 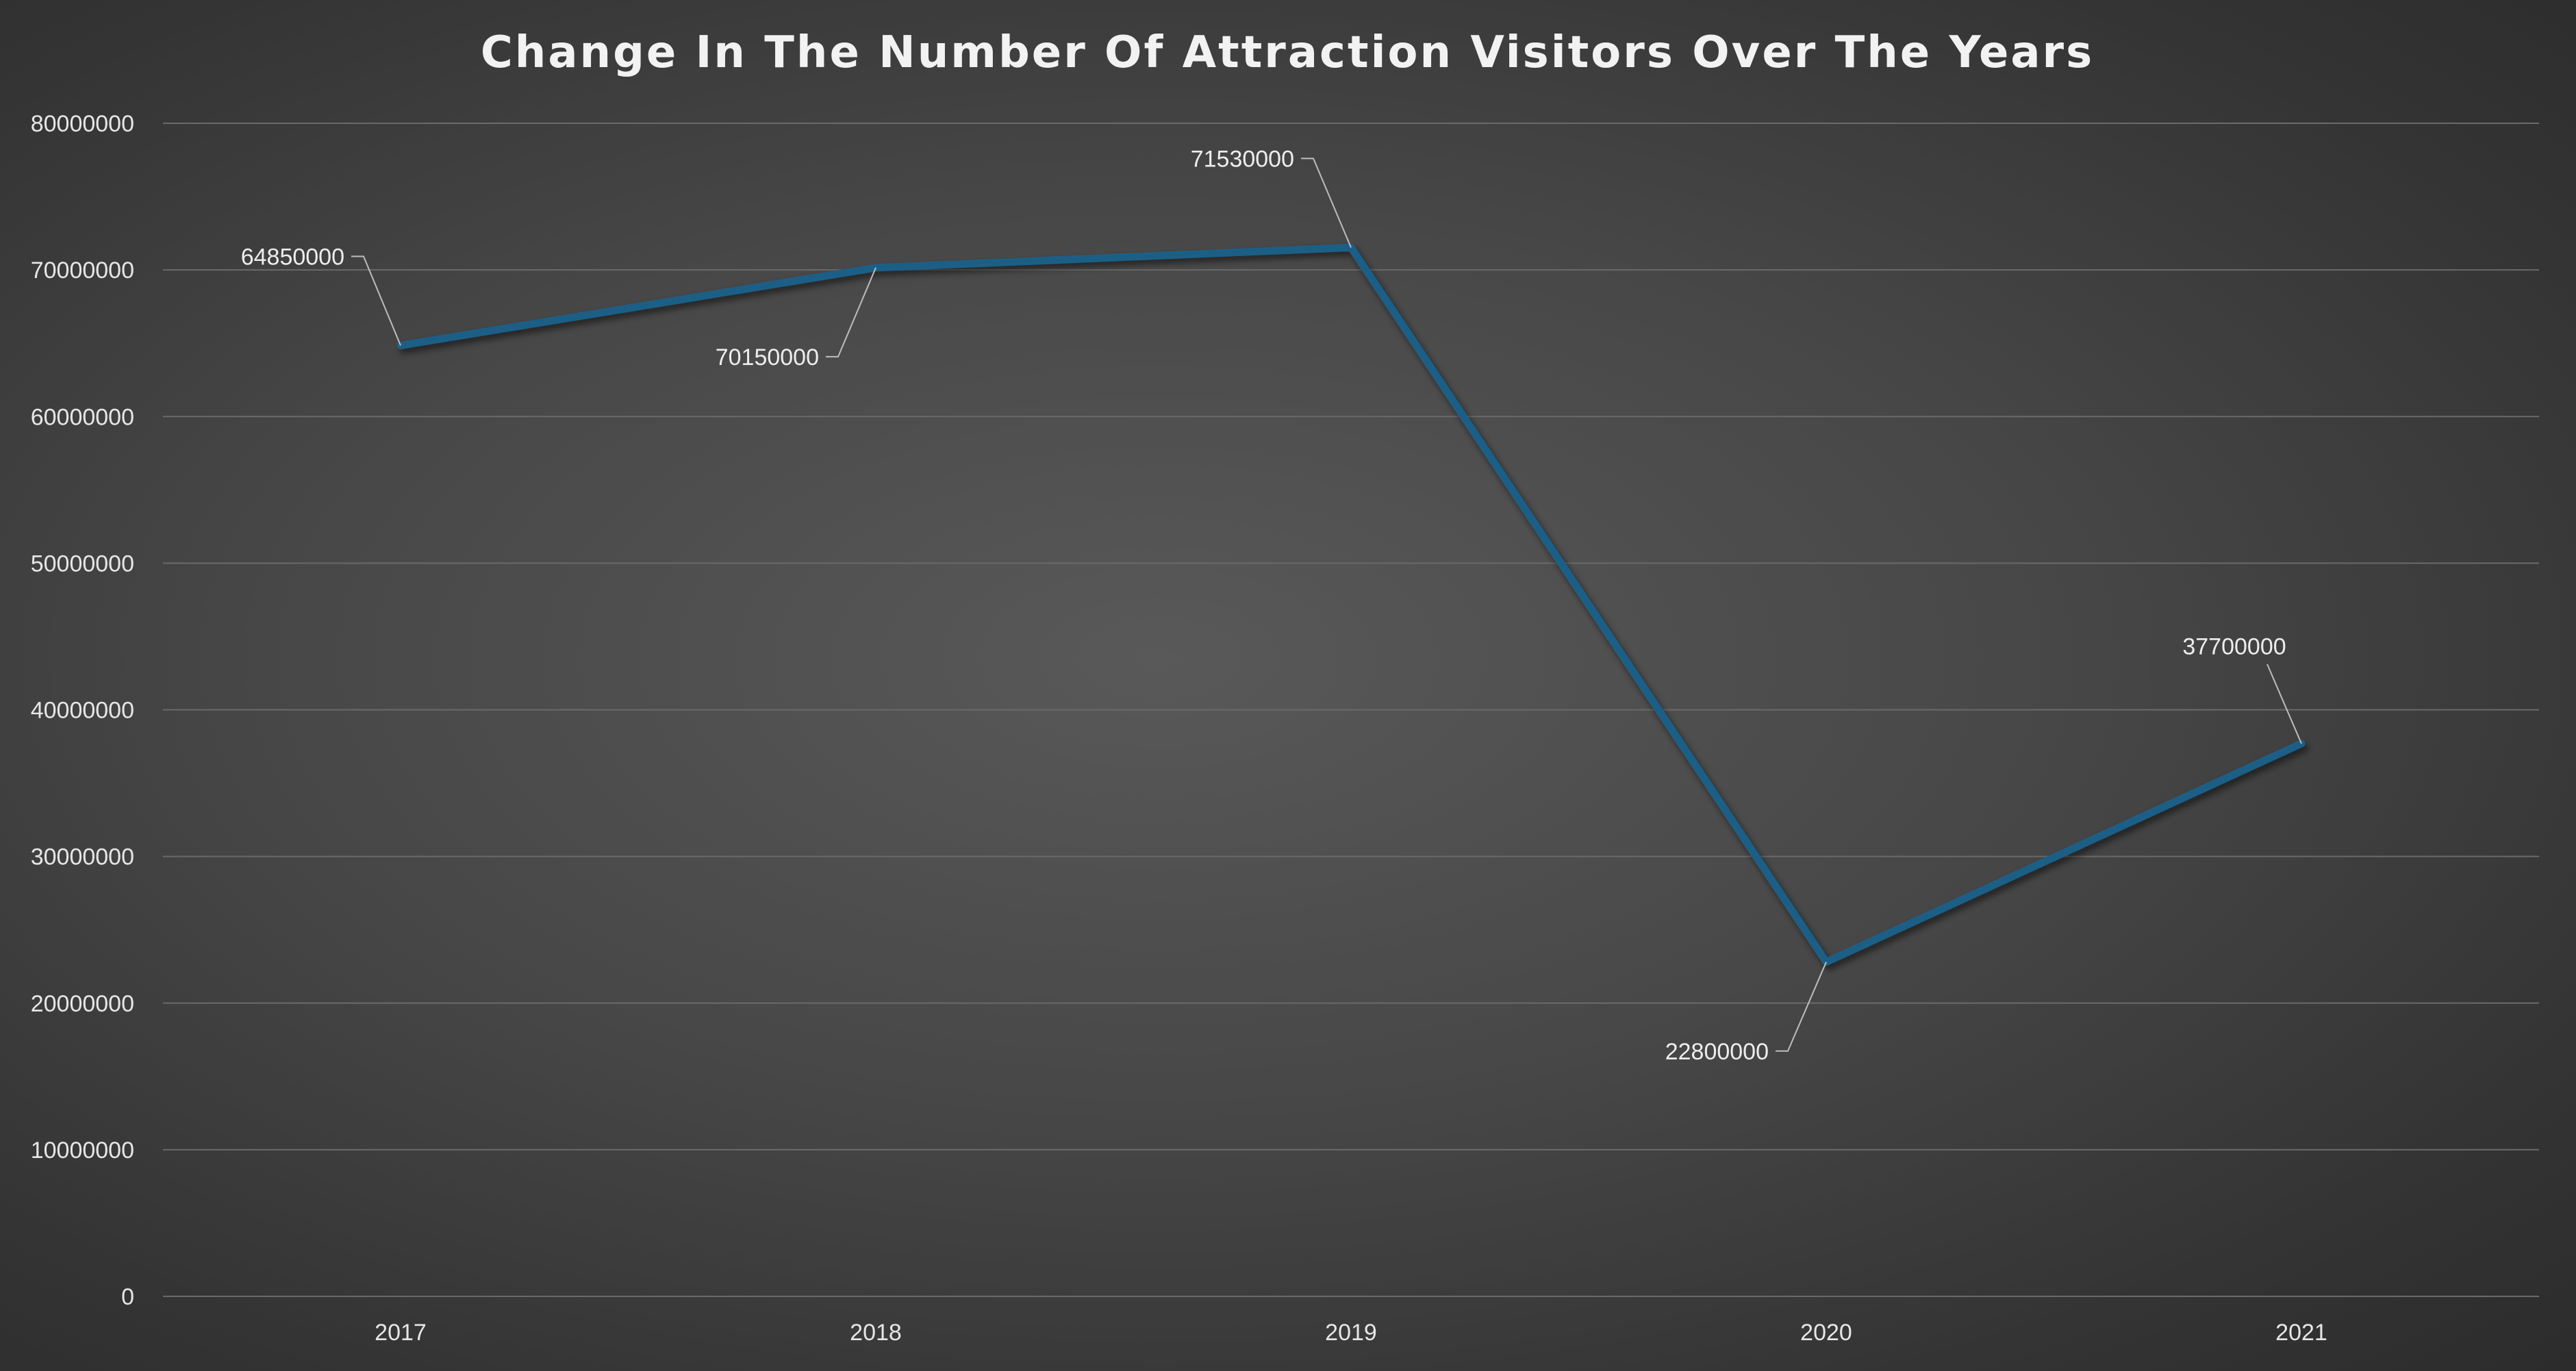 I want to click on data-label: 70150000, so click(x=767, y=357).